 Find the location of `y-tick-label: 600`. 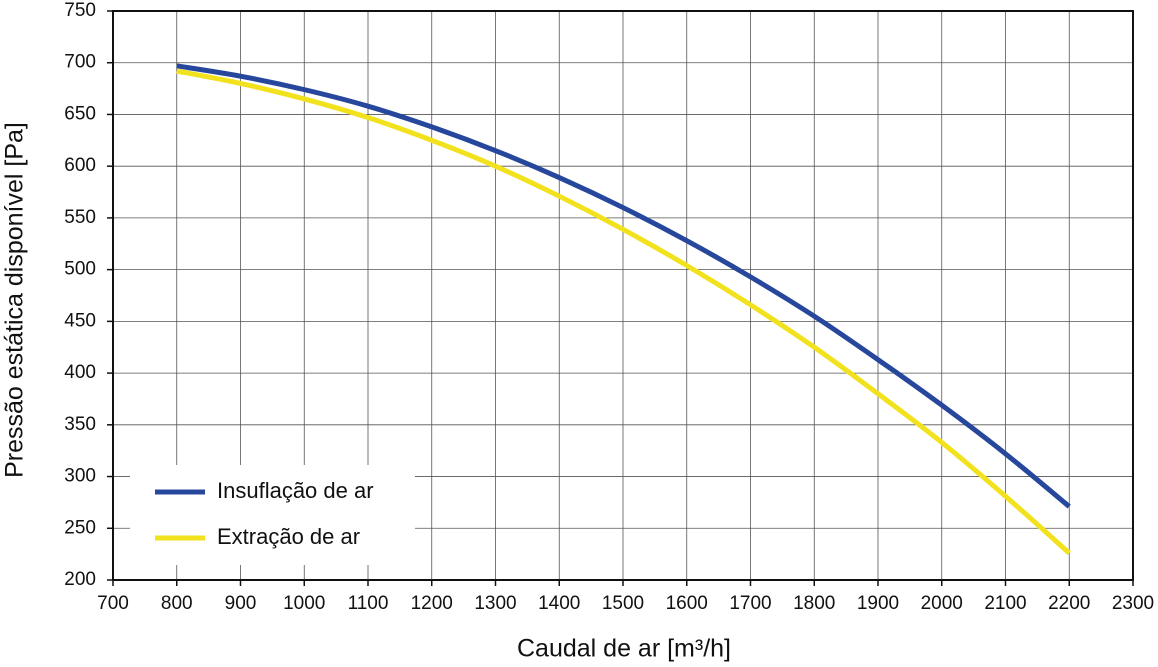

y-tick-label: 600 is located at coordinates (80, 165).